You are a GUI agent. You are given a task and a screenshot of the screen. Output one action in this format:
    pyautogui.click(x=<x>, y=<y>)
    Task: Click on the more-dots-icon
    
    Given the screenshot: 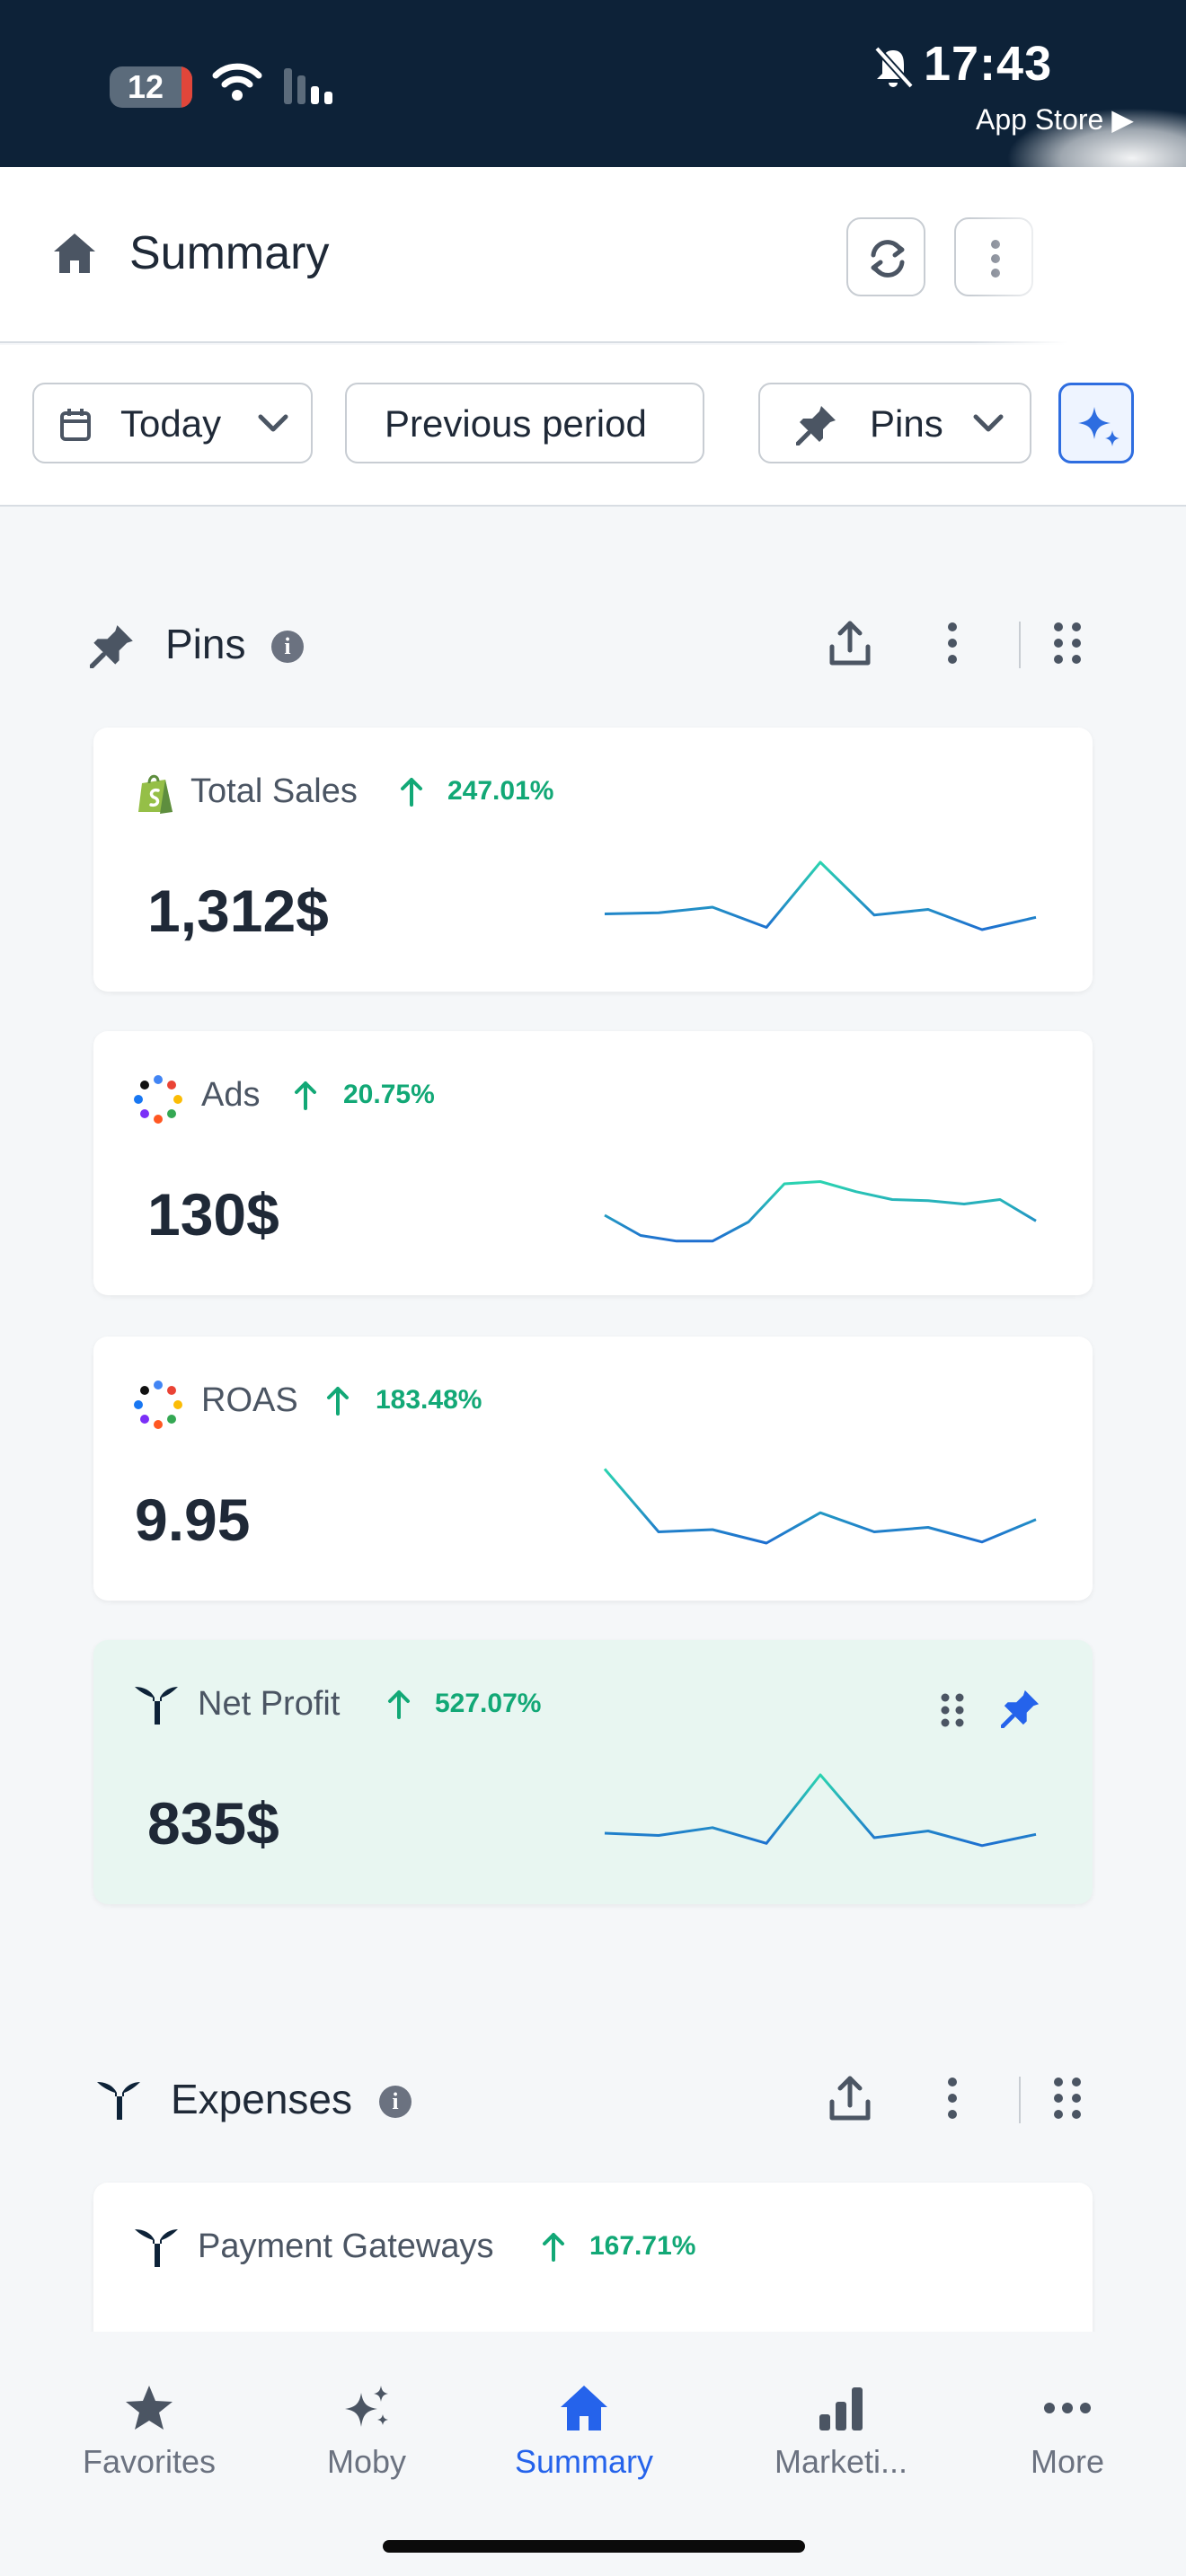 What is the action you would take?
    pyautogui.click(x=1067, y=2408)
    